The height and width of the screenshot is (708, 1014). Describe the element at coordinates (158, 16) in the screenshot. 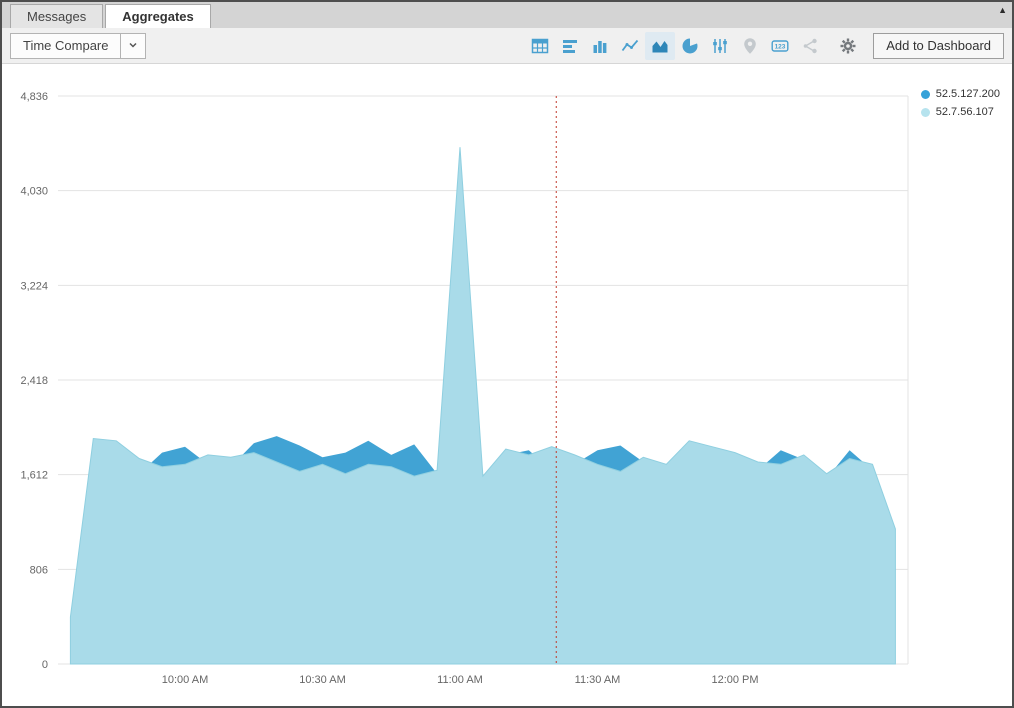

I see `tab-aggregates: Aggregates` at that location.